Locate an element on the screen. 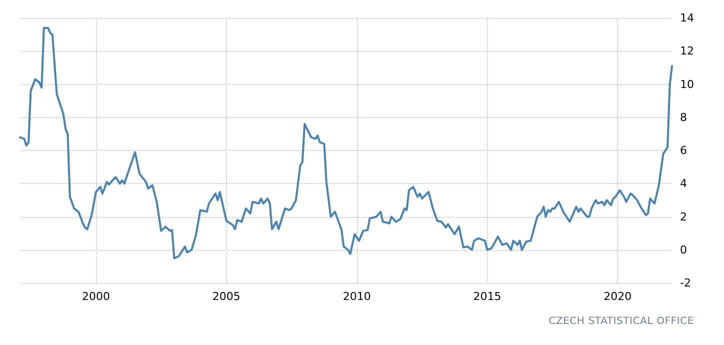 The height and width of the screenshot is (345, 724). y-tick-label: 14 is located at coordinates (687, 18).